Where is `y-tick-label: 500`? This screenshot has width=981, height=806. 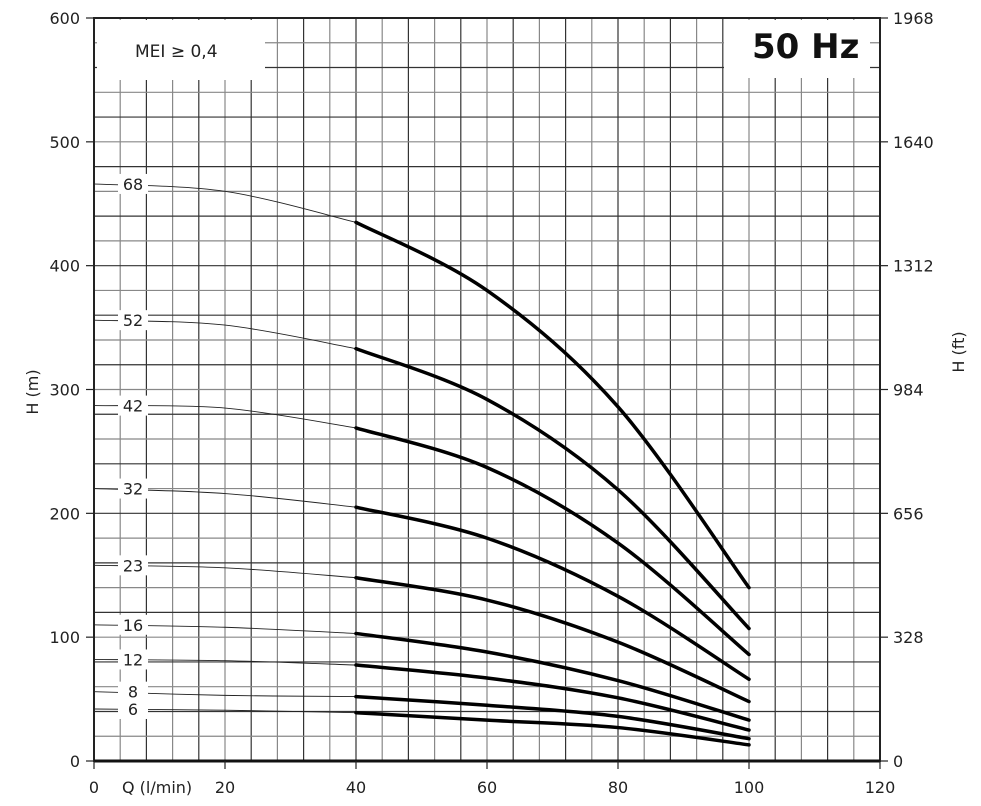 y-tick-label: 500 is located at coordinates (64, 142).